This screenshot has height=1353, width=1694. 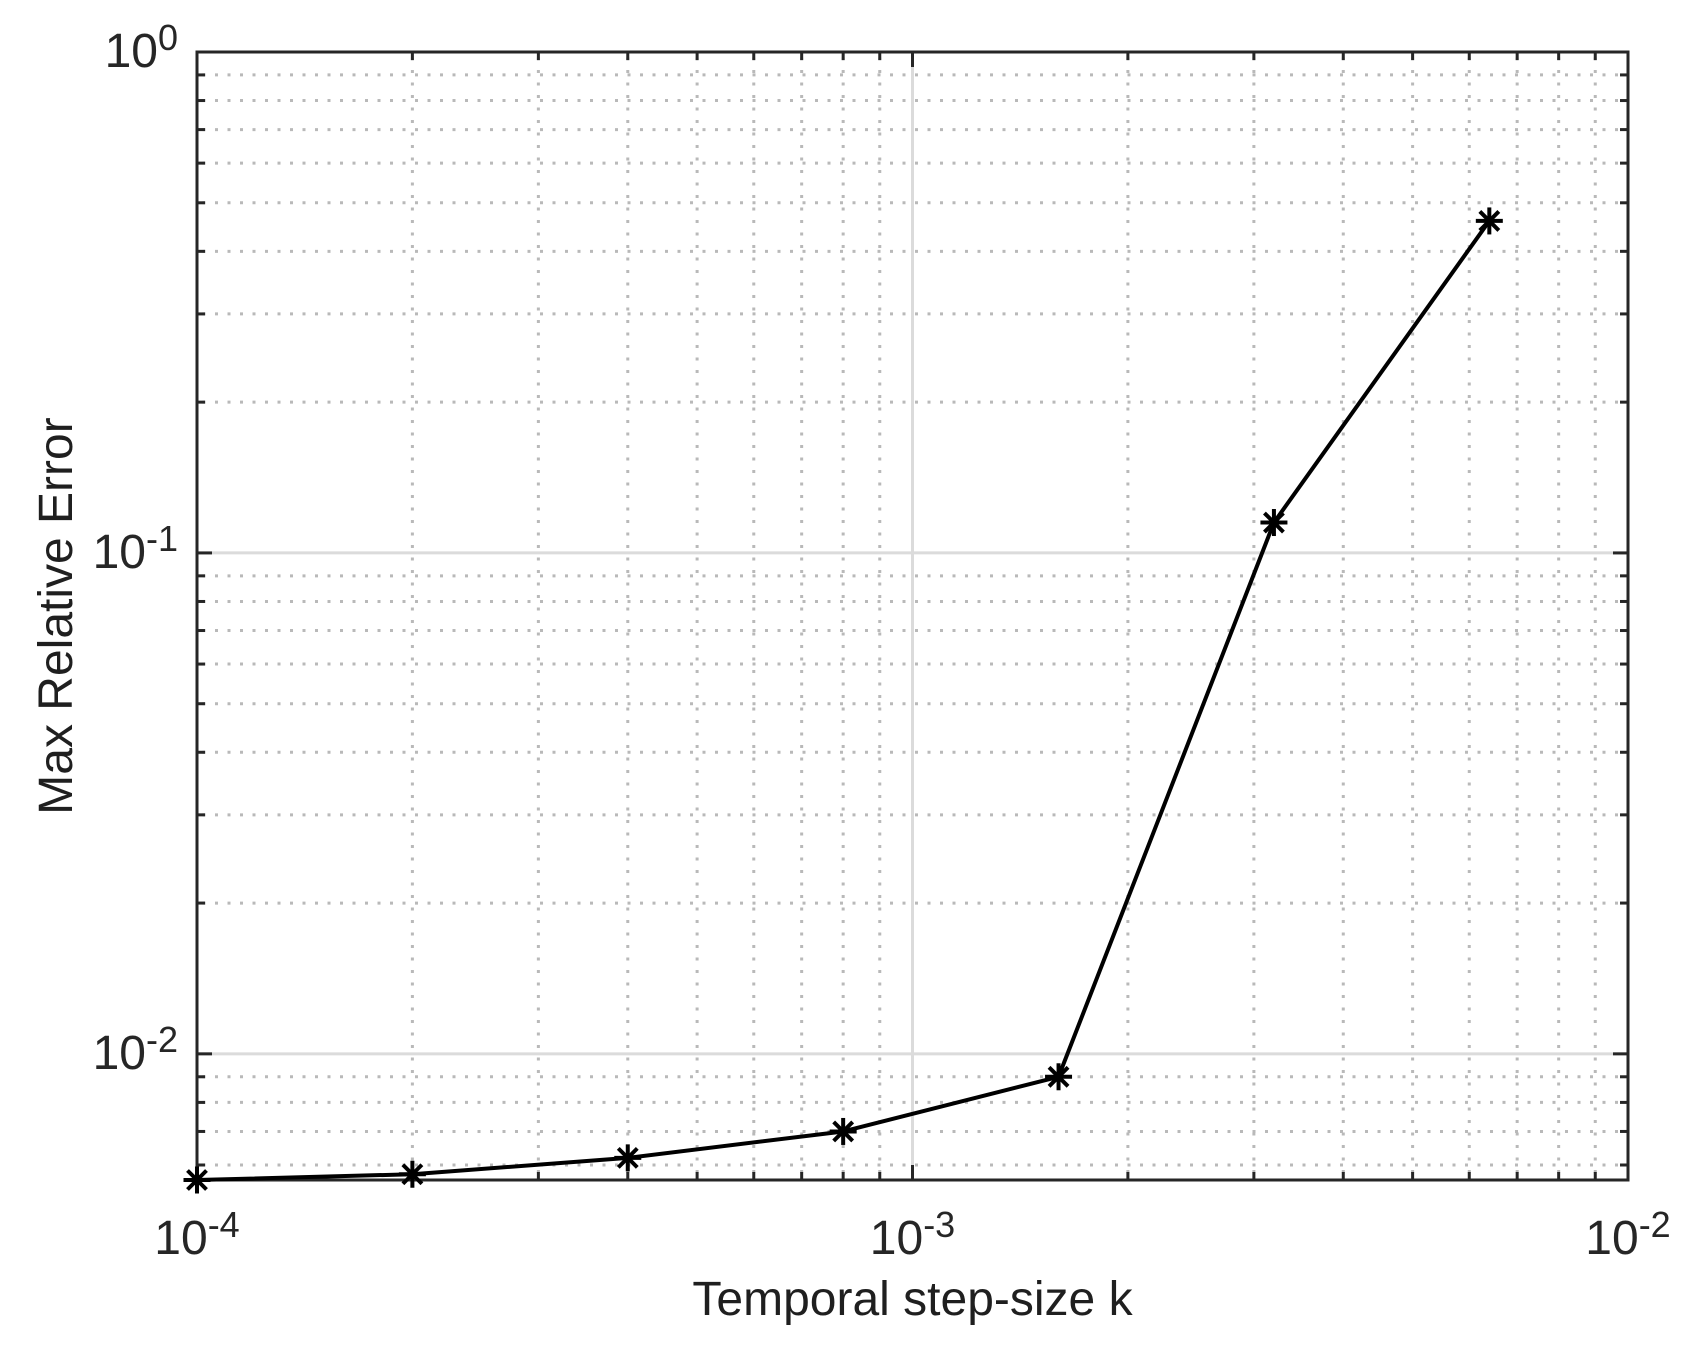 I want to click on tick-label-exponent: -3, so click(x=939, y=1224).